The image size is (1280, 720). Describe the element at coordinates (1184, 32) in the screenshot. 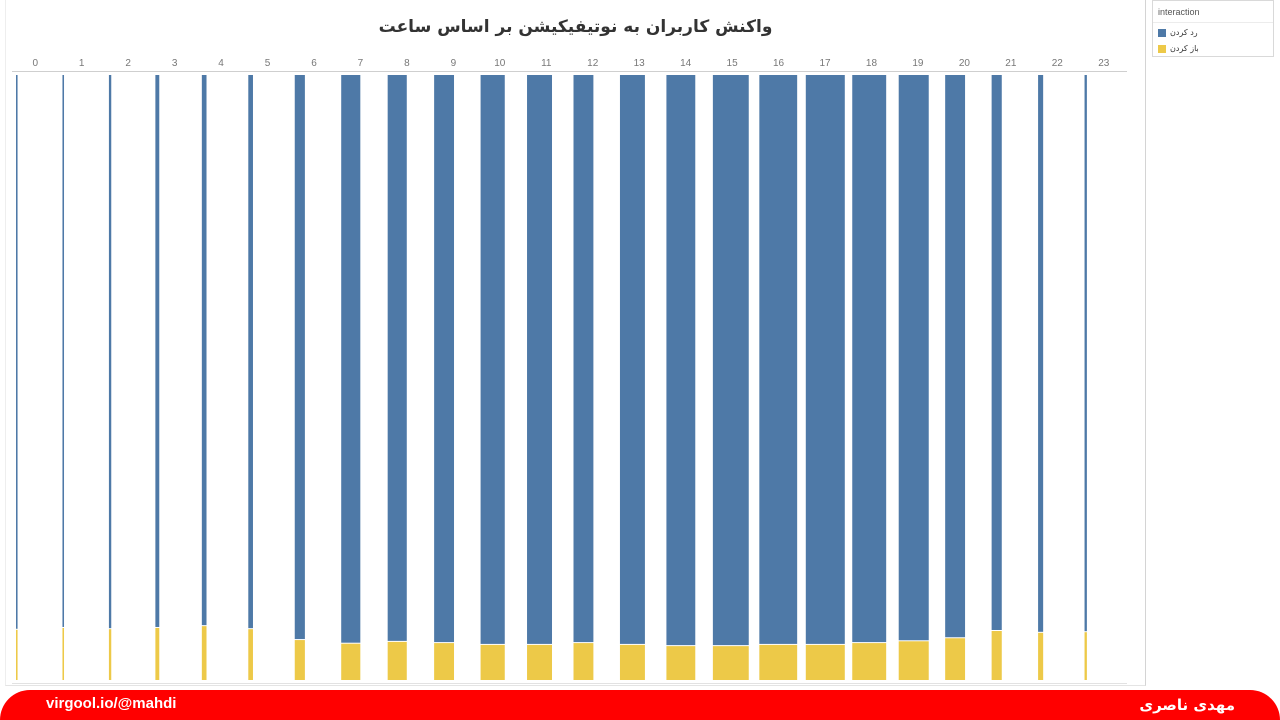

I see `legend-label-reject: رد کردن` at that location.